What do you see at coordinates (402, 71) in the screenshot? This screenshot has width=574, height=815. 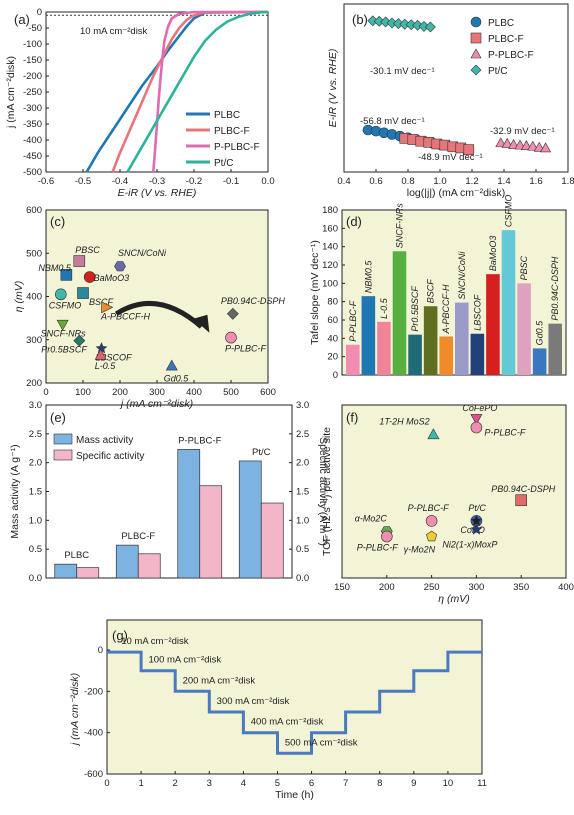 I see `slope-annotation: -30.1 mV dec⁻¹` at bounding box center [402, 71].